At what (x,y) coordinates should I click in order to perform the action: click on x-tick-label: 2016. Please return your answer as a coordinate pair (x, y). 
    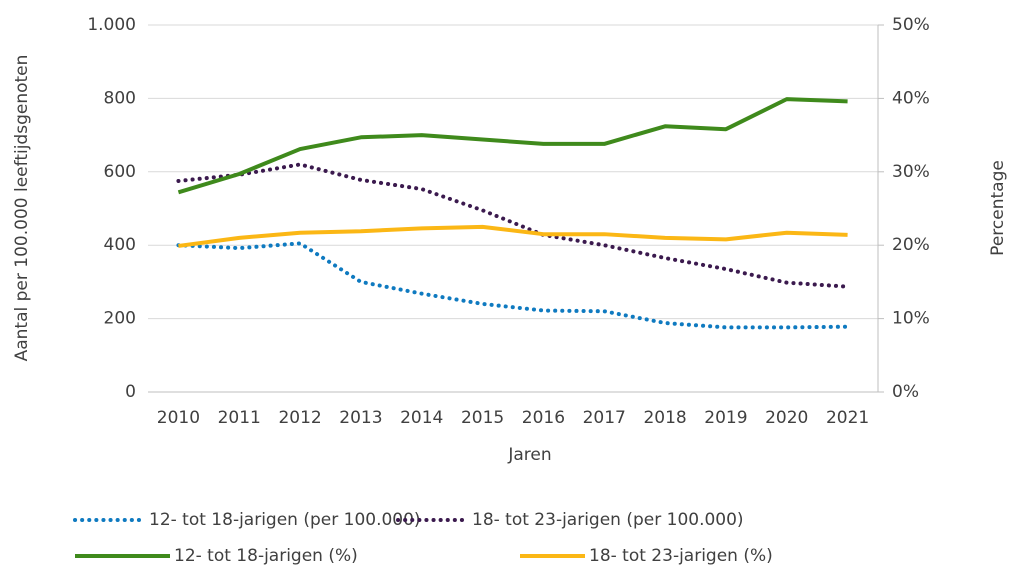
    Looking at the image, I should click on (543, 418).